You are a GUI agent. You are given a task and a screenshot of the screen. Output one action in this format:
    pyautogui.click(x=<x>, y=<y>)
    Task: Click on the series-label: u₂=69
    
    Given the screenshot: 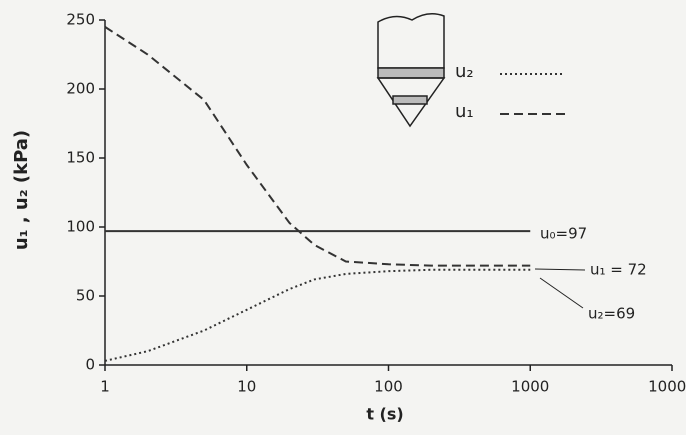 What is the action you would take?
    pyautogui.click(x=611, y=314)
    